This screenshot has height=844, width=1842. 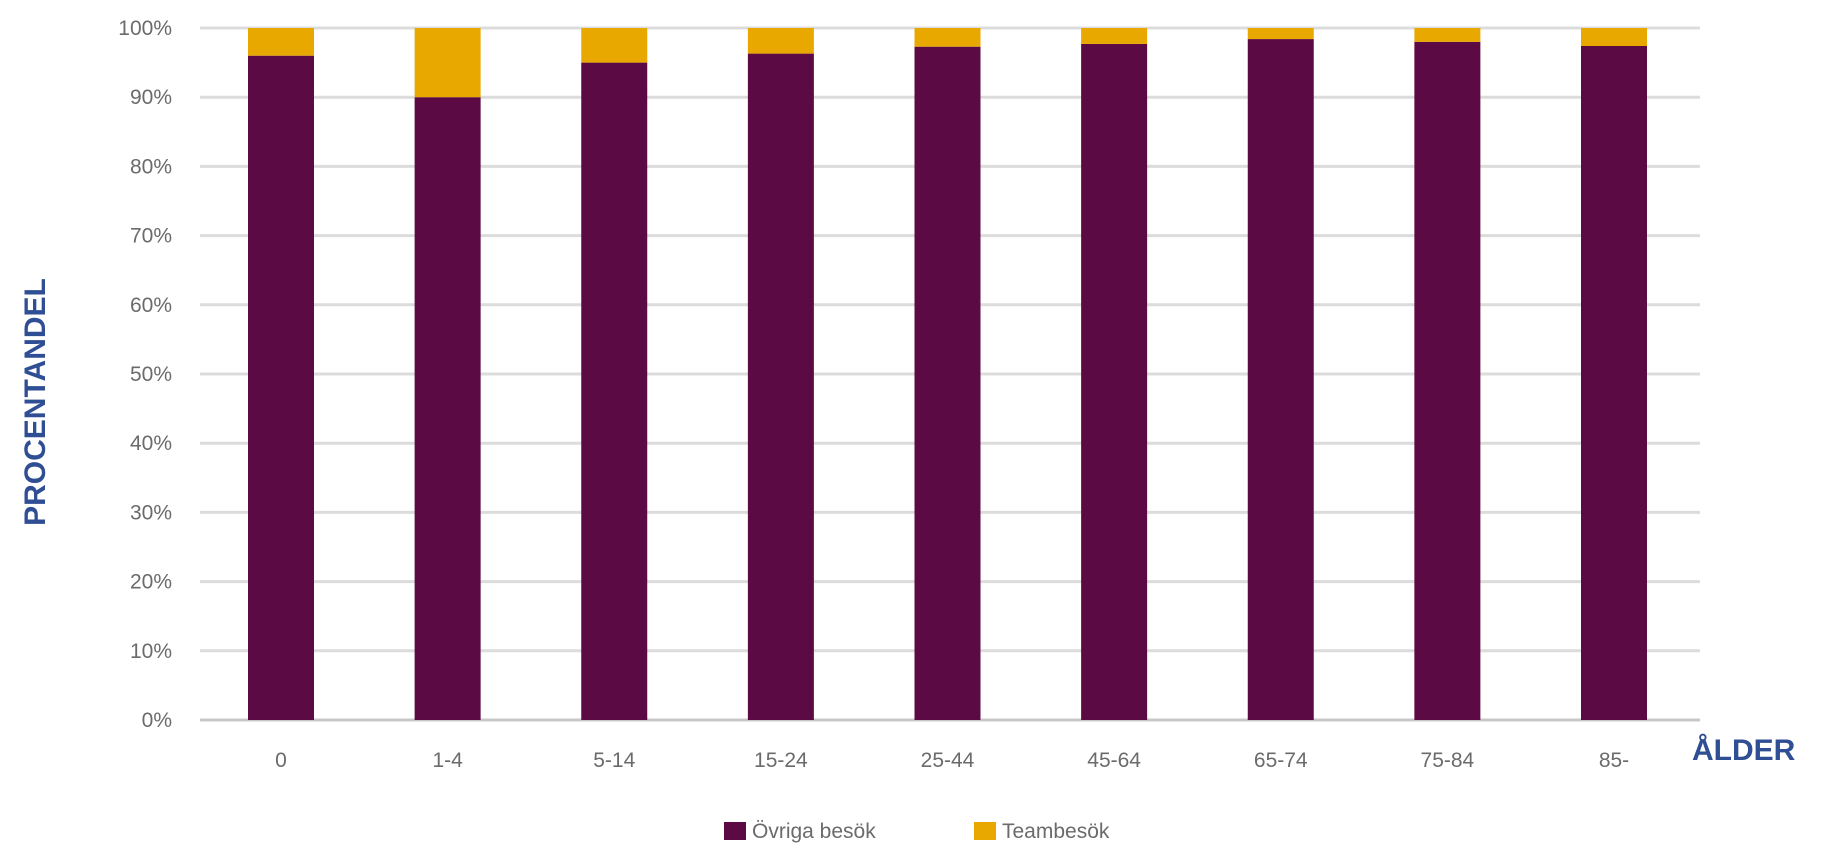 What do you see at coordinates (614, 760) in the screenshot?
I see `x-tick-label: 5-14` at bounding box center [614, 760].